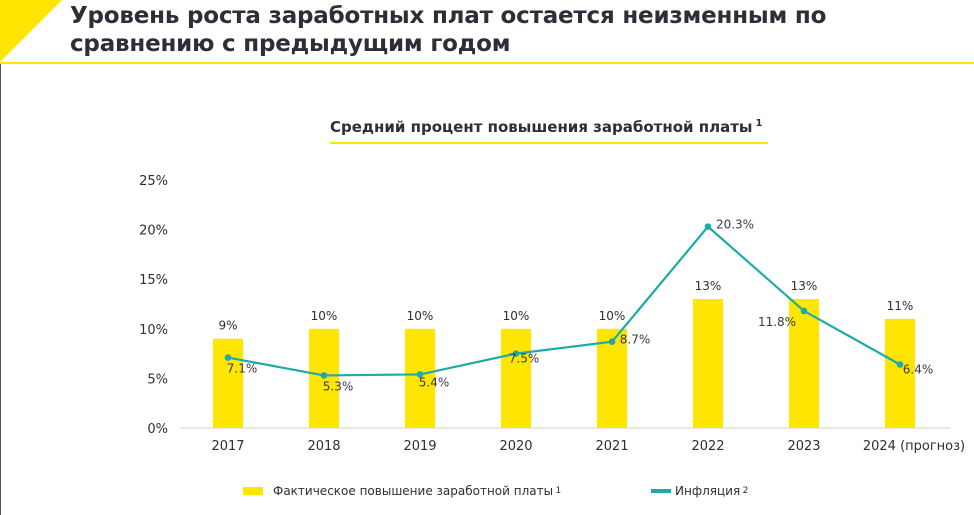  Describe the element at coordinates (153, 330) in the screenshot. I see `y-tick-label: 10%` at that location.